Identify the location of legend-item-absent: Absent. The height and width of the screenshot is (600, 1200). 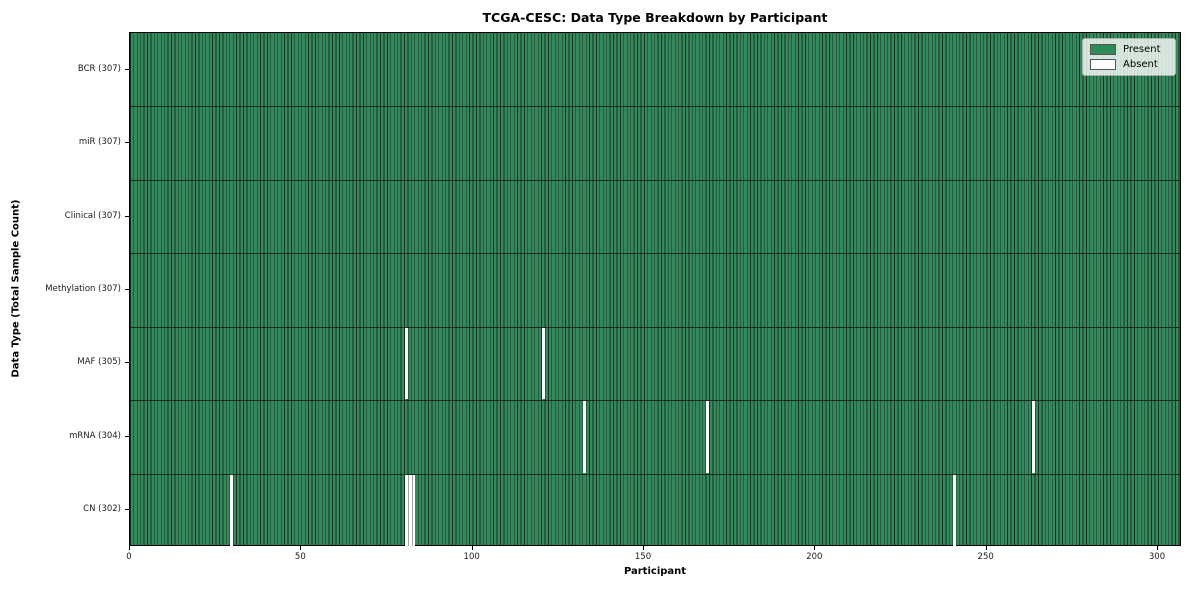
(1129, 64).